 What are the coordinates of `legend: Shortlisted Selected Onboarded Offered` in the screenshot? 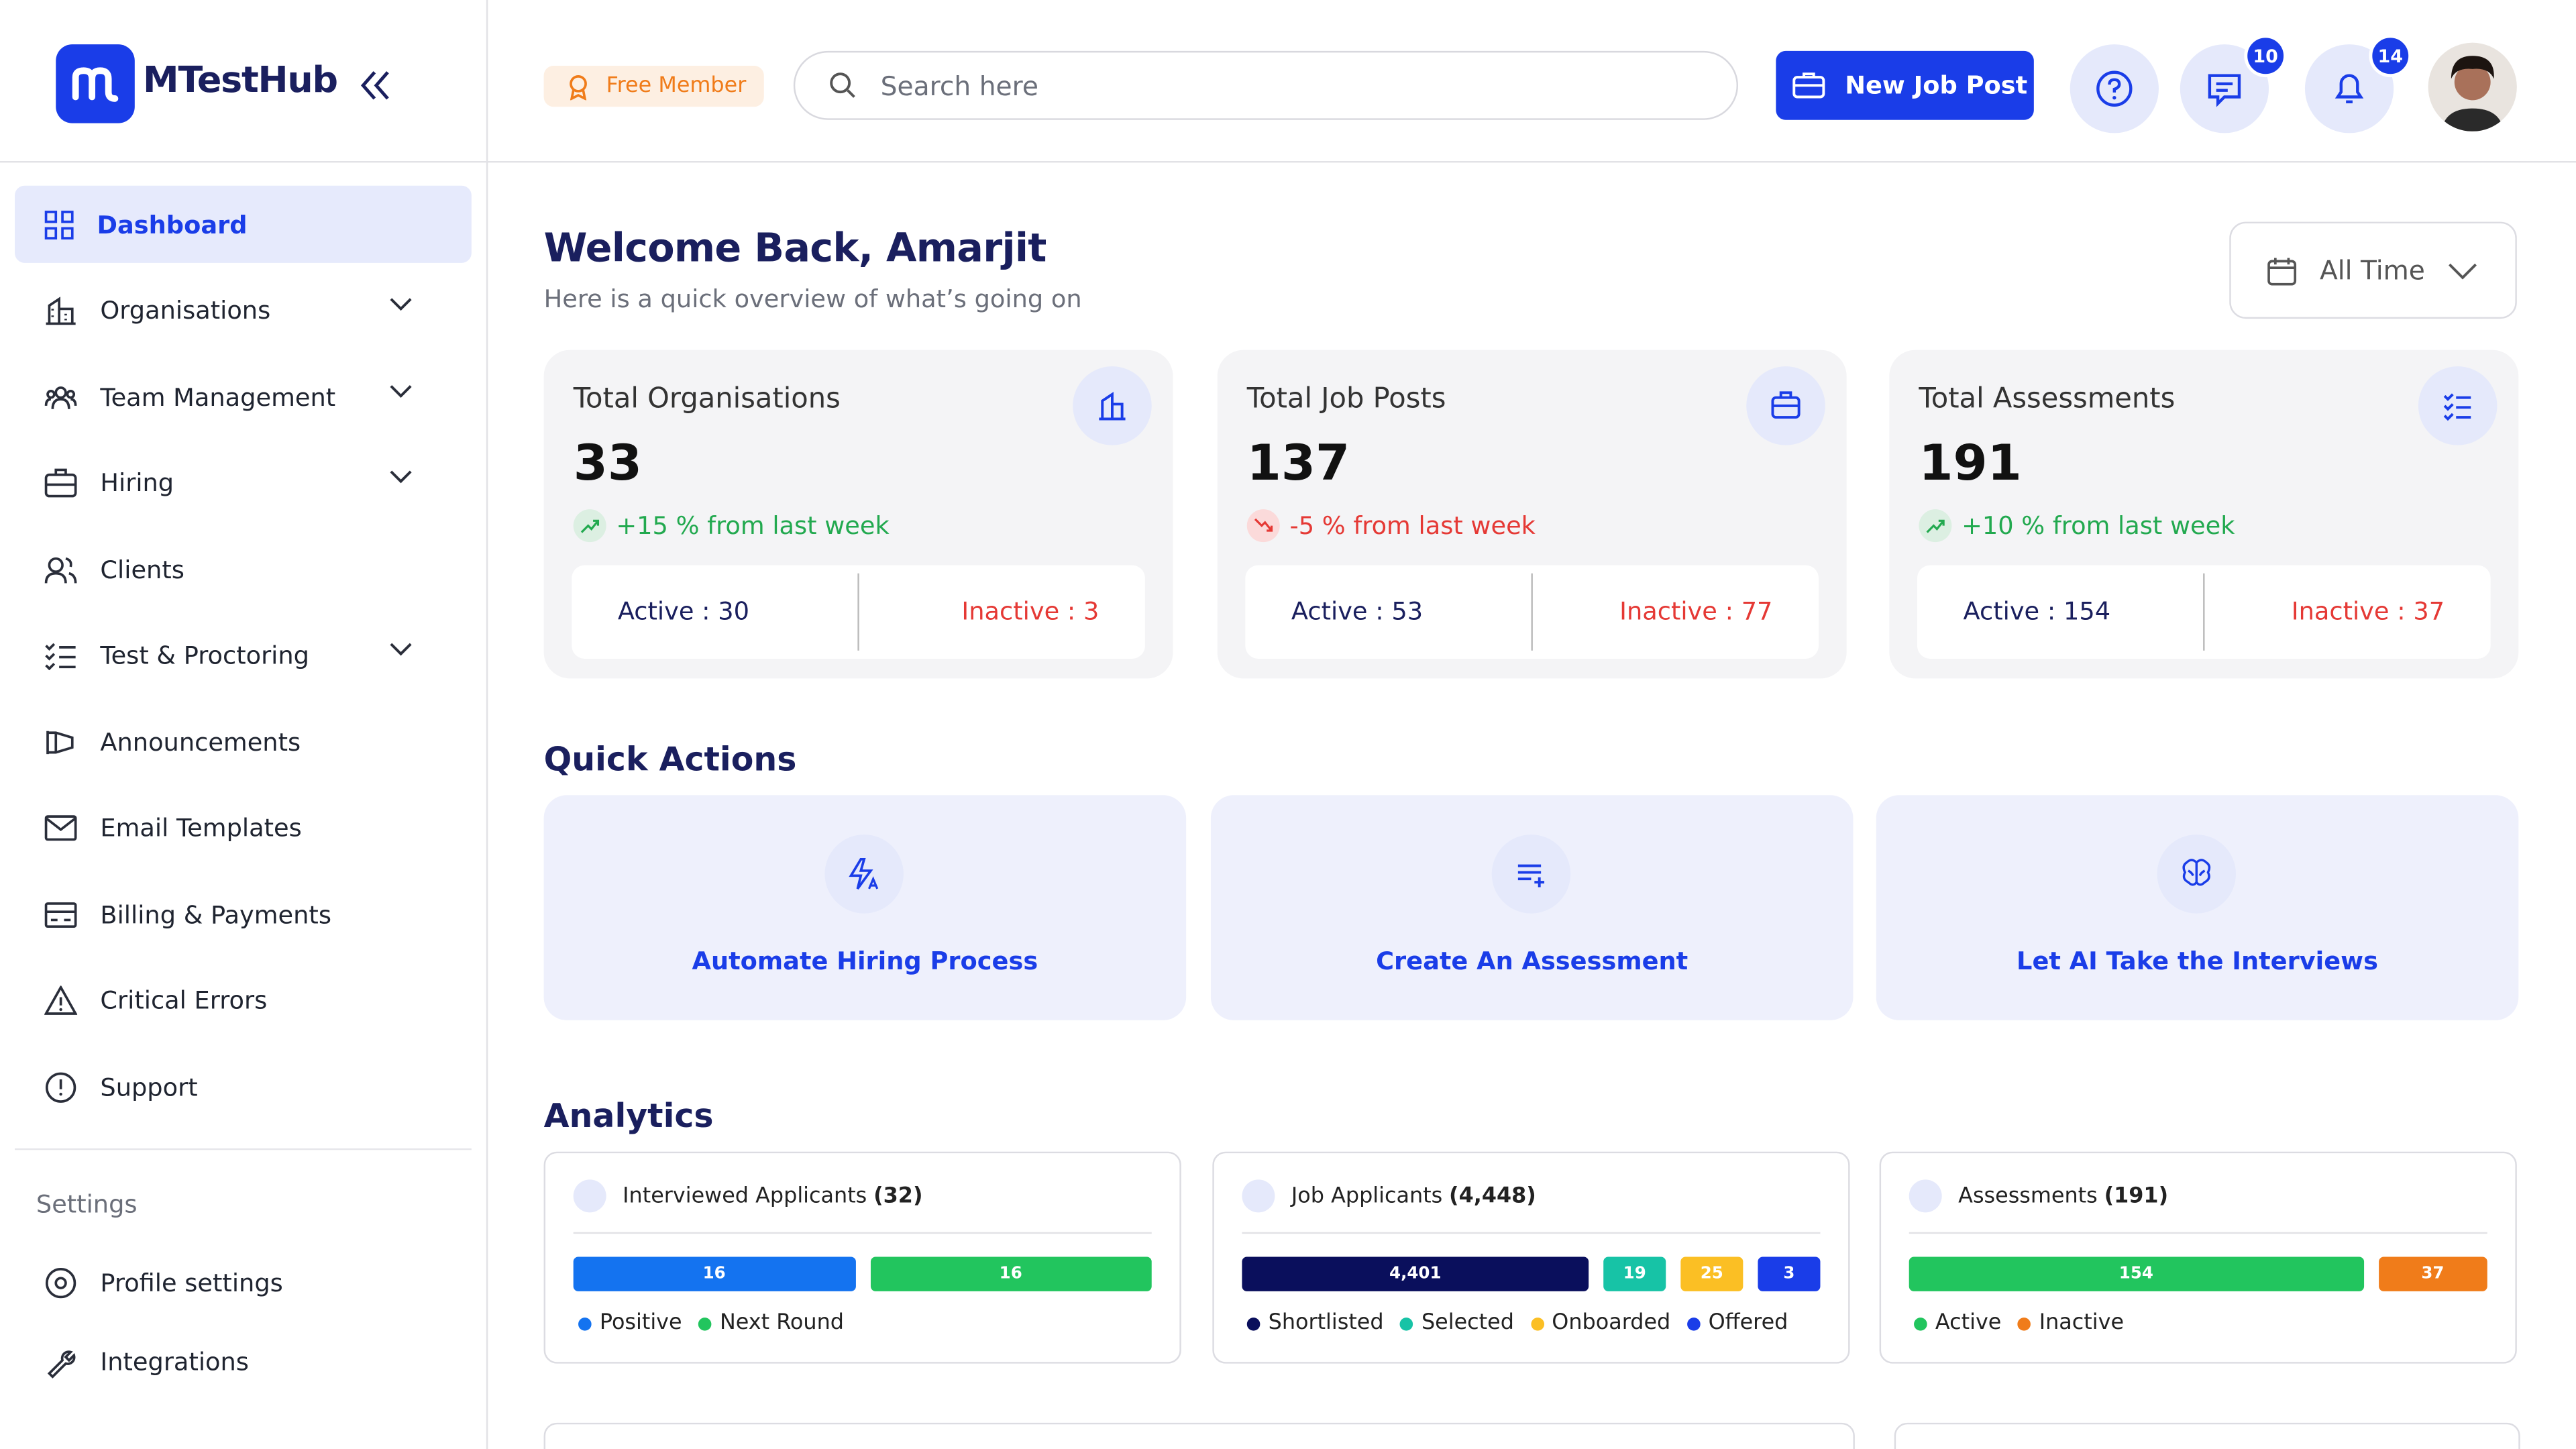 It's located at (1517, 1323).